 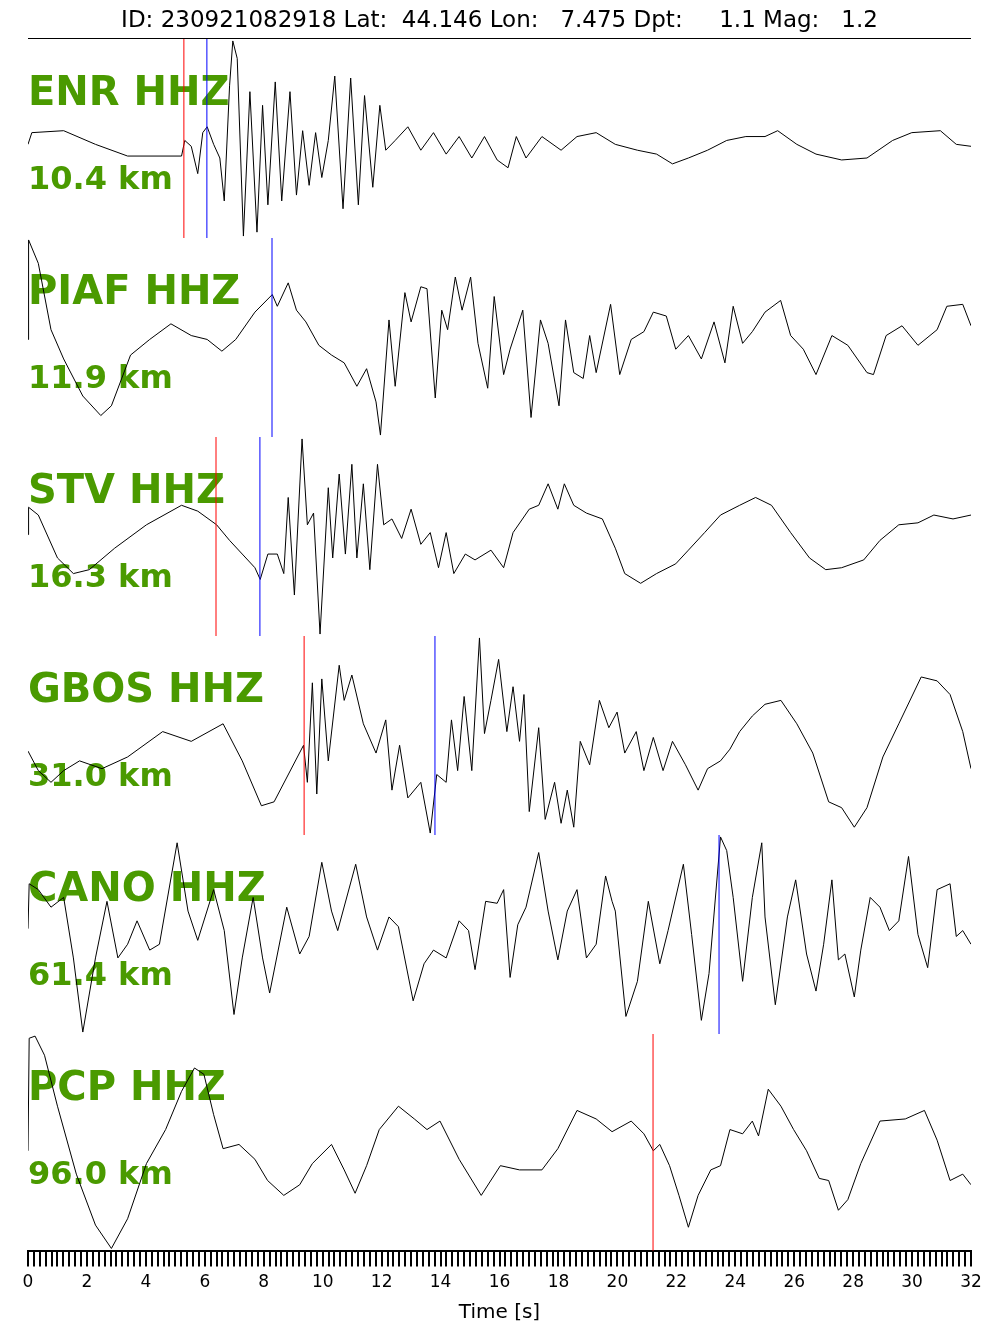 What do you see at coordinates (322, 1281) in the screenshot?
I see `x-tick-label: 10` at bounding box center [322, 1281].